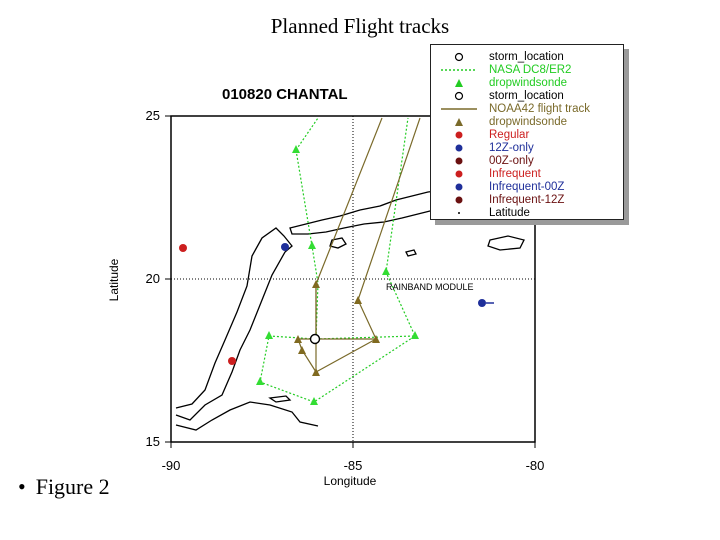  What do you see at coordinates (530, 70) in the screenshot?
I see `legend-label: NASA DC8/ER2` at bounding box center [530, 70].